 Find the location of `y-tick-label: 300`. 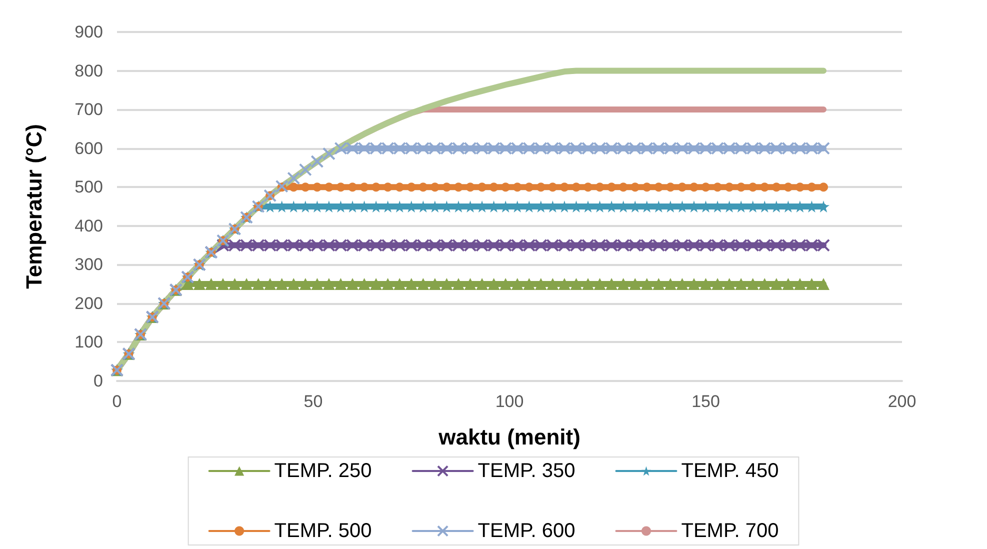

y-tick-label: 300 is located at coordinates (88, 264).